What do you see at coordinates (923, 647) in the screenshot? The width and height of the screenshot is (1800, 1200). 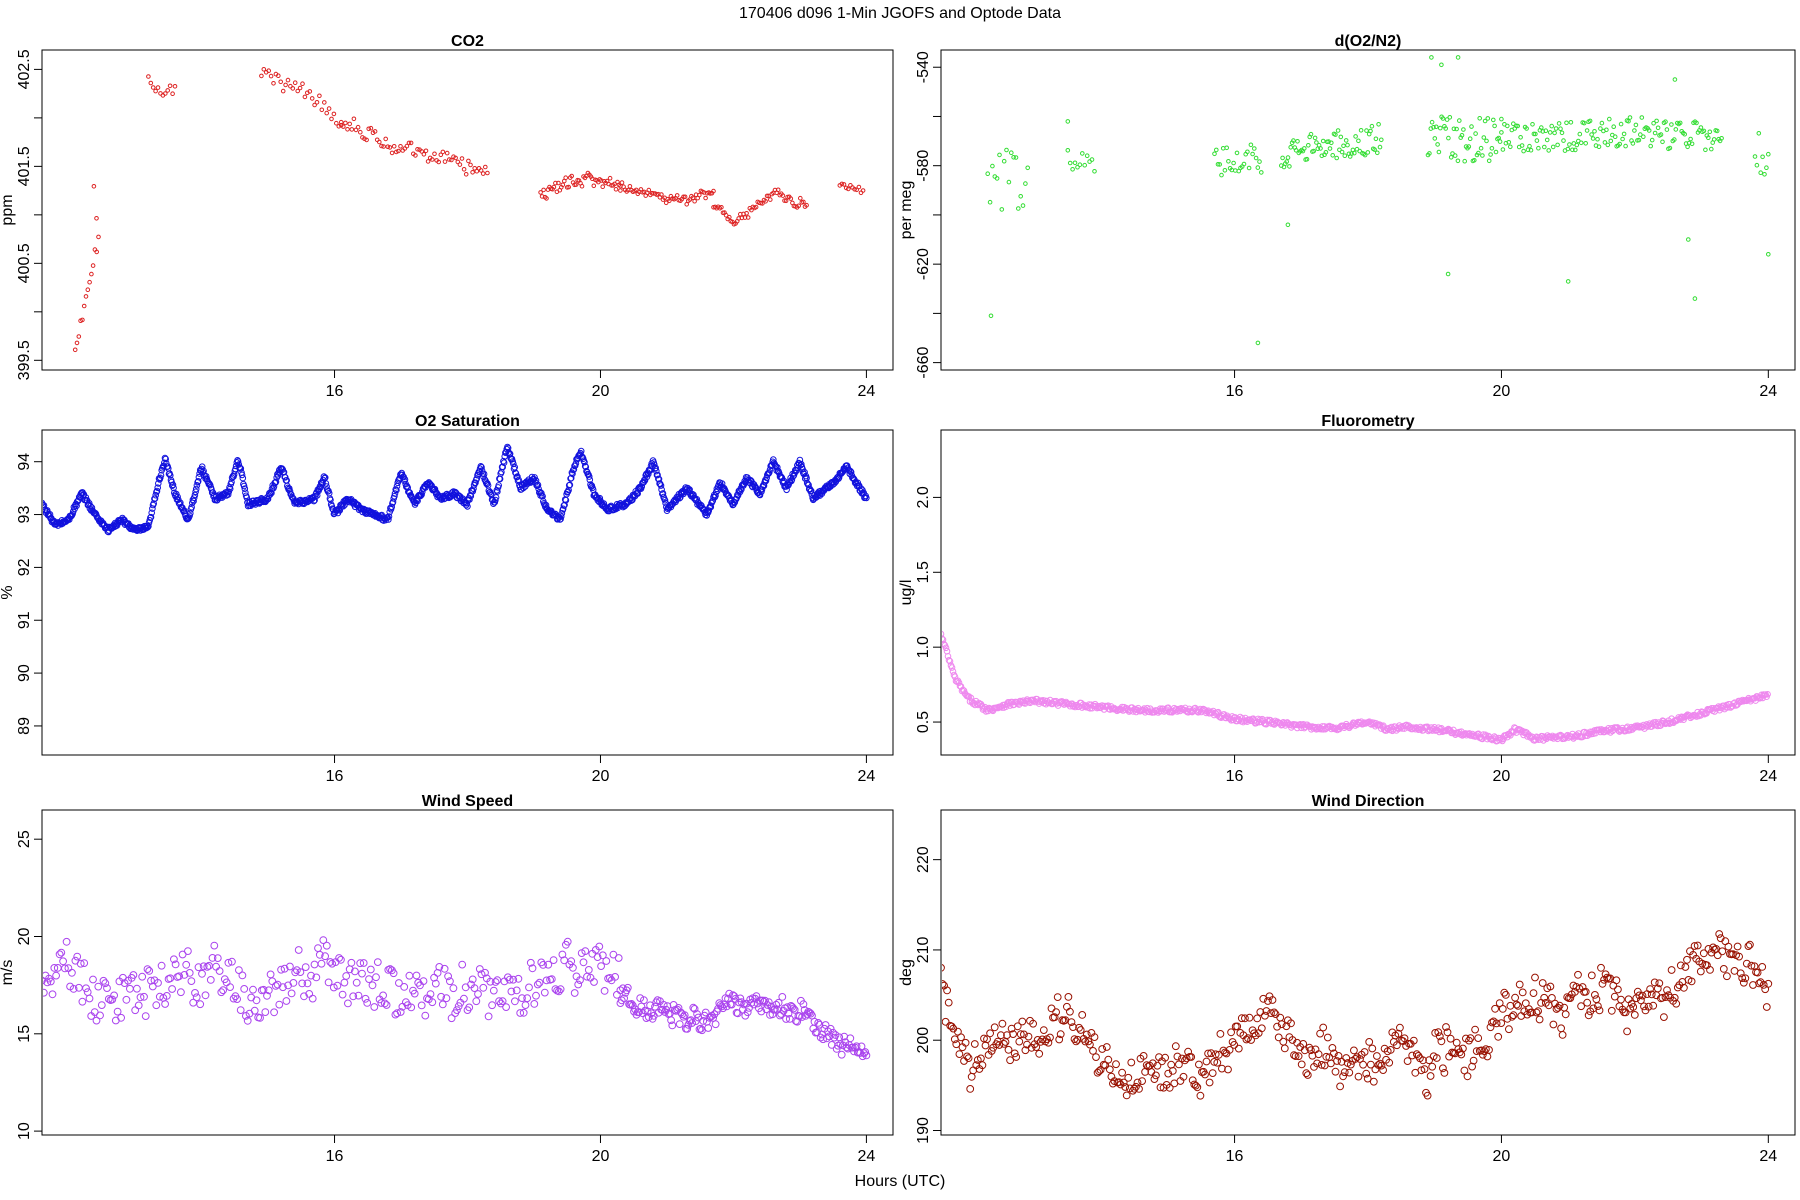 I see `y-tick-label: 1.0` at bounding box center [923, 647].